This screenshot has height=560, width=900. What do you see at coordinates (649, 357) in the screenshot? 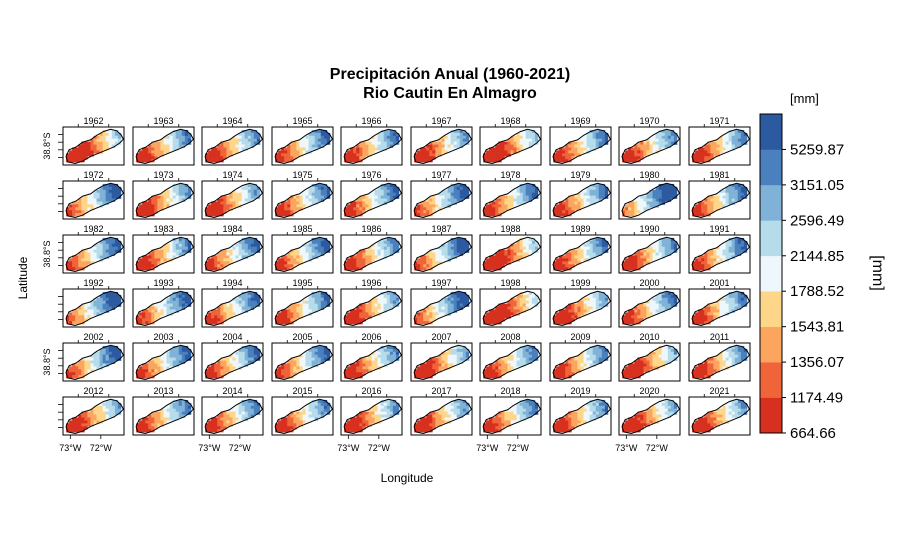
I see `panel-2010: 2010` at bounding box center [649, 357].